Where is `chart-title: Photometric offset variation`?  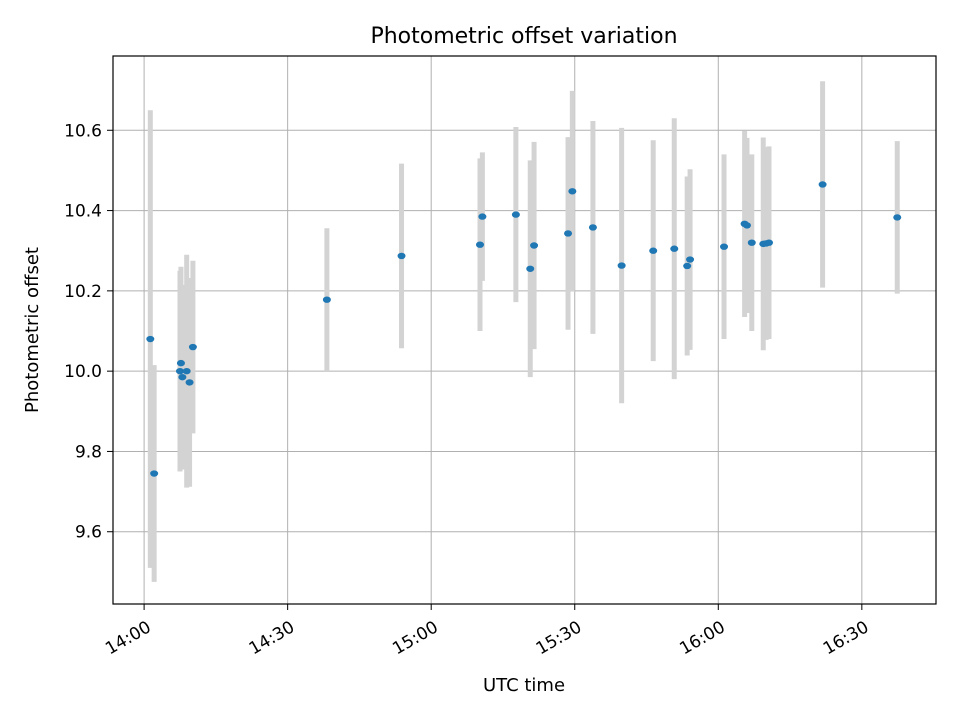
chart-title: Photometric offset variation is located at coordinates (523, 36).